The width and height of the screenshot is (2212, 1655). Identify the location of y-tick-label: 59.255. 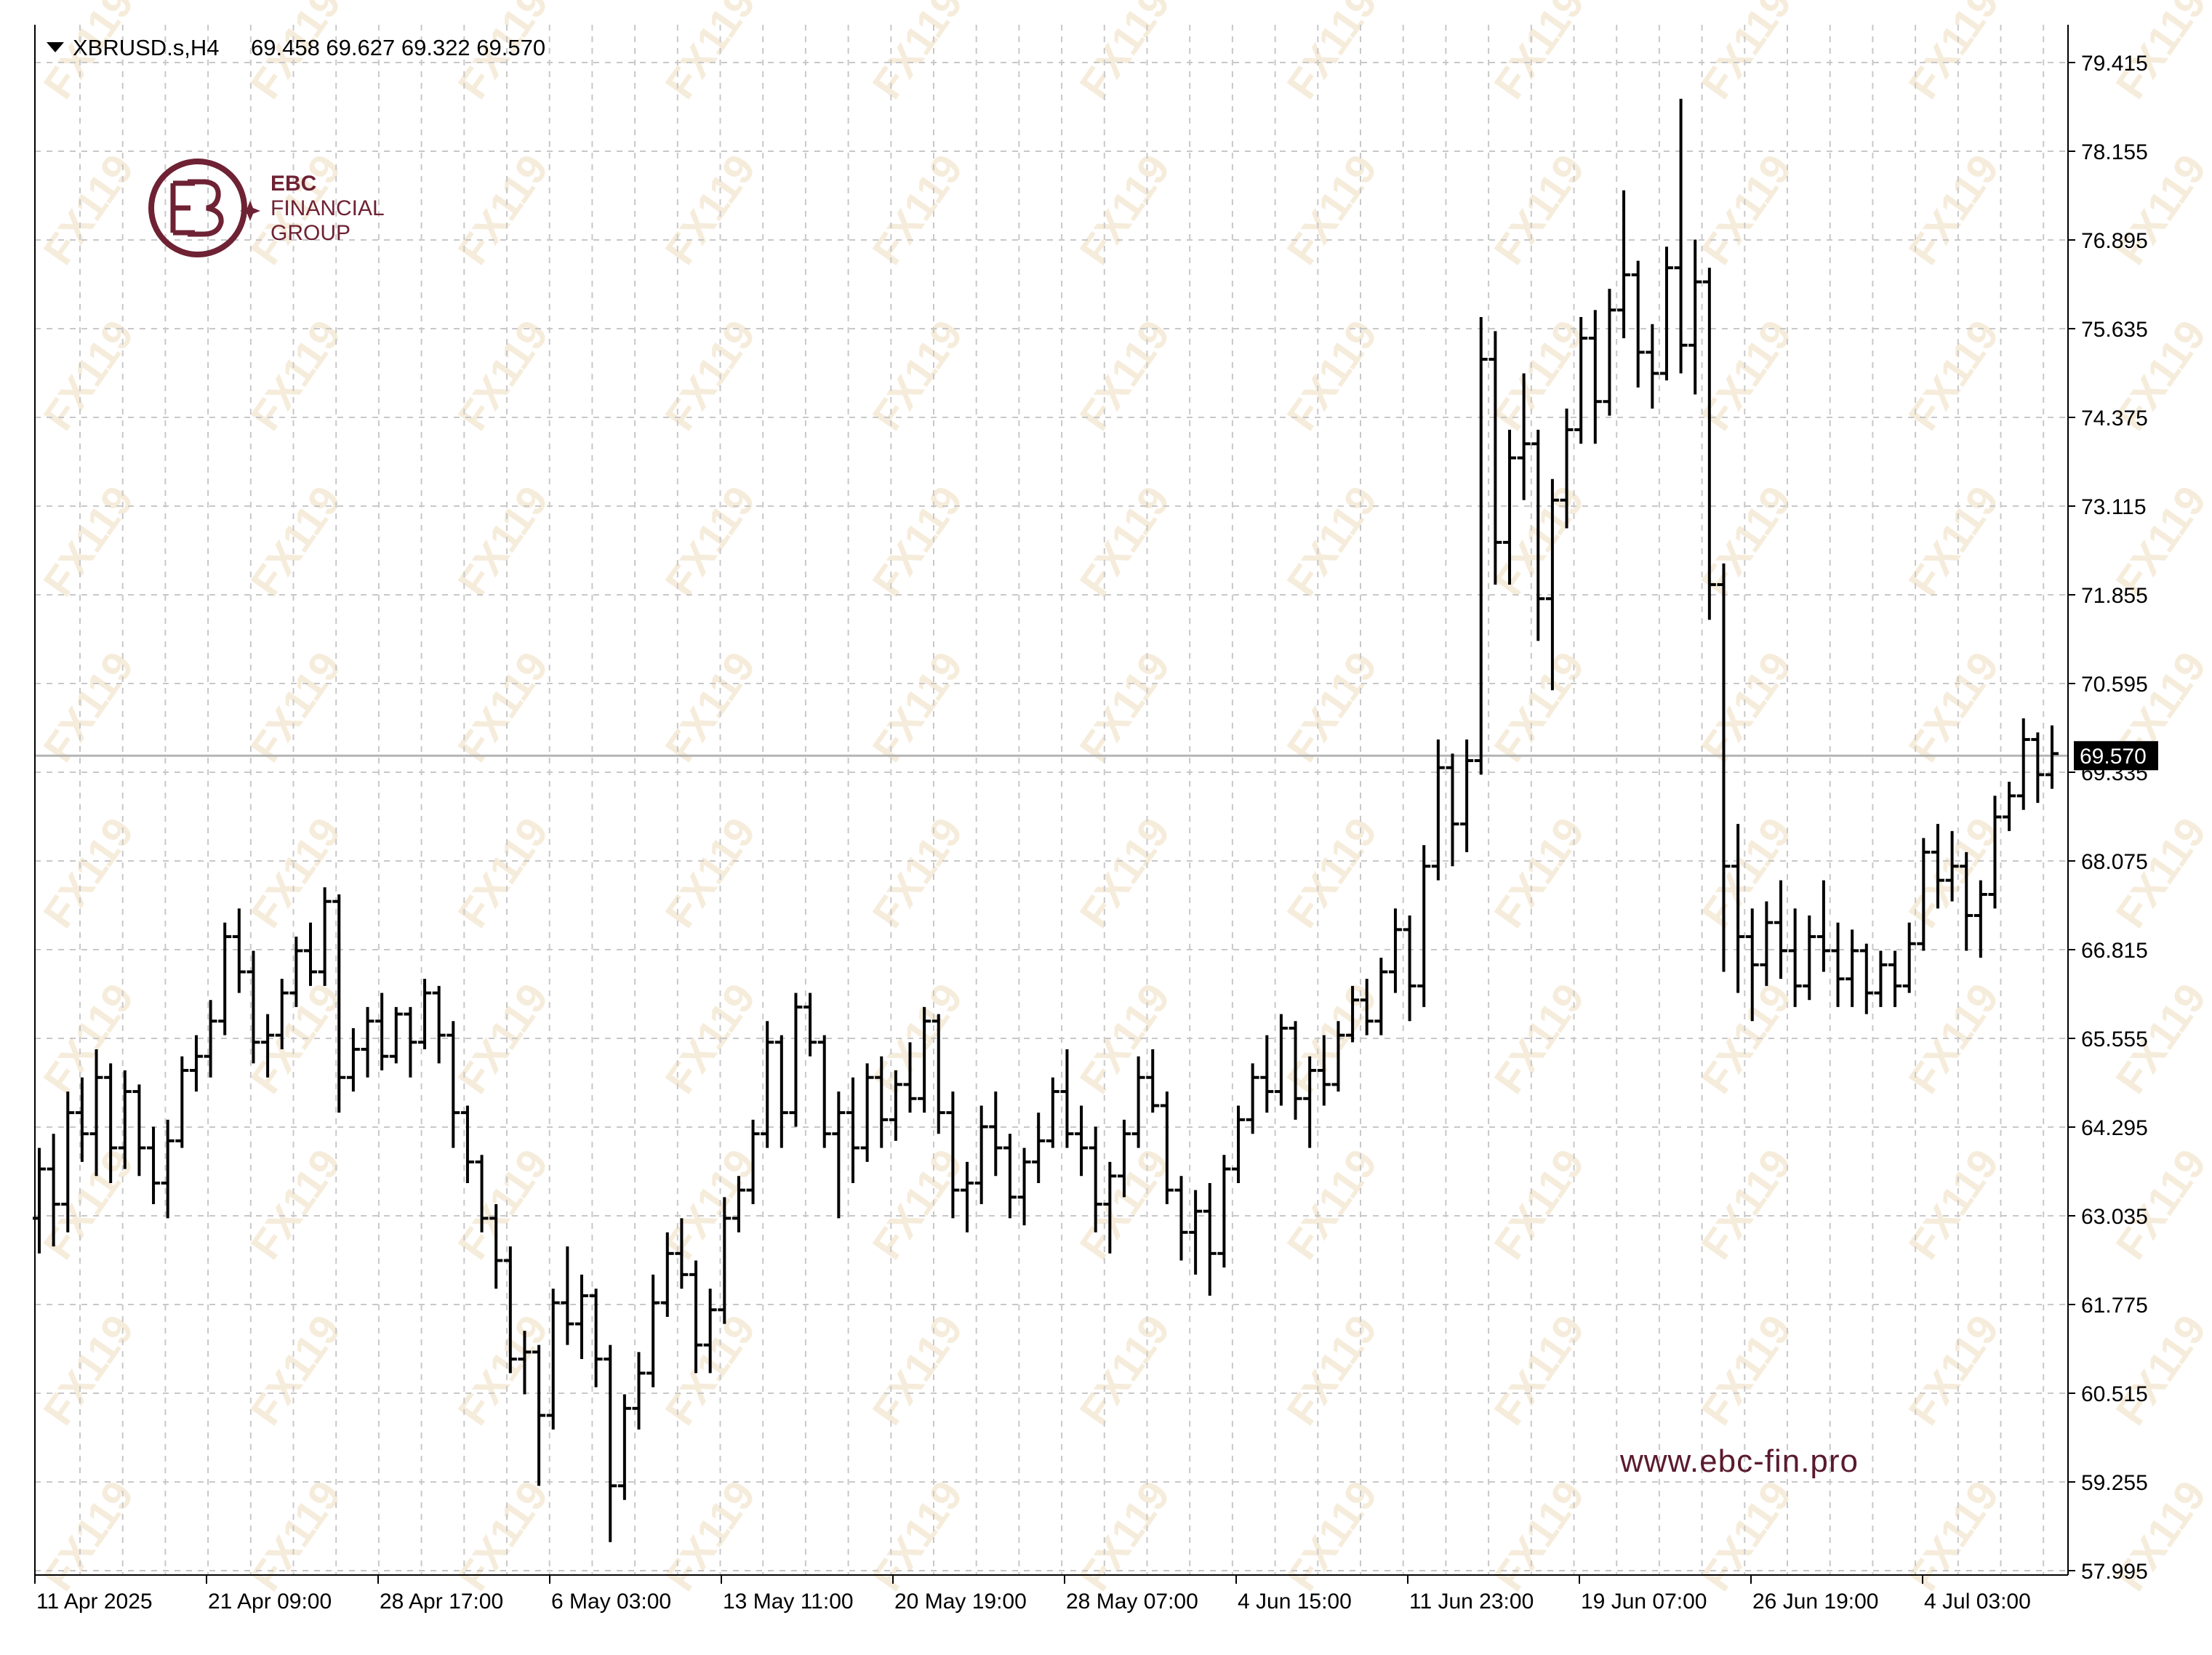
(2114, 1483).